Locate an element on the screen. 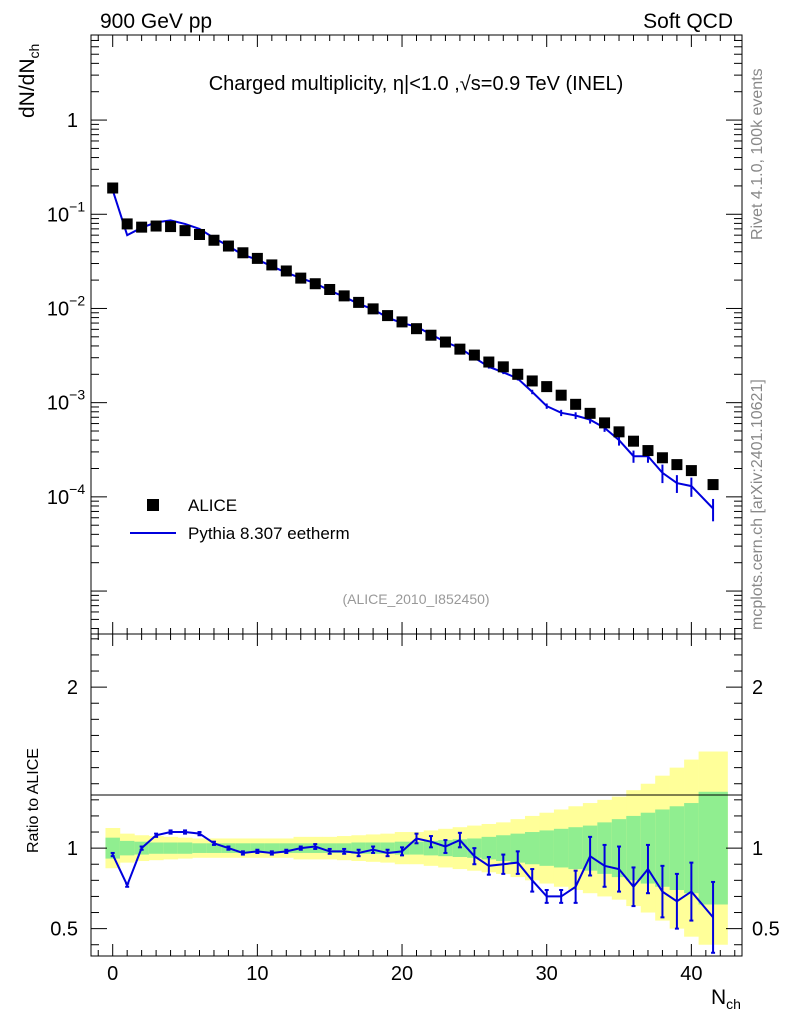 The width and height of the screenshot is (786, 1024). ratio-ytick-label-right: 1 is located at coordinates (757, 849).